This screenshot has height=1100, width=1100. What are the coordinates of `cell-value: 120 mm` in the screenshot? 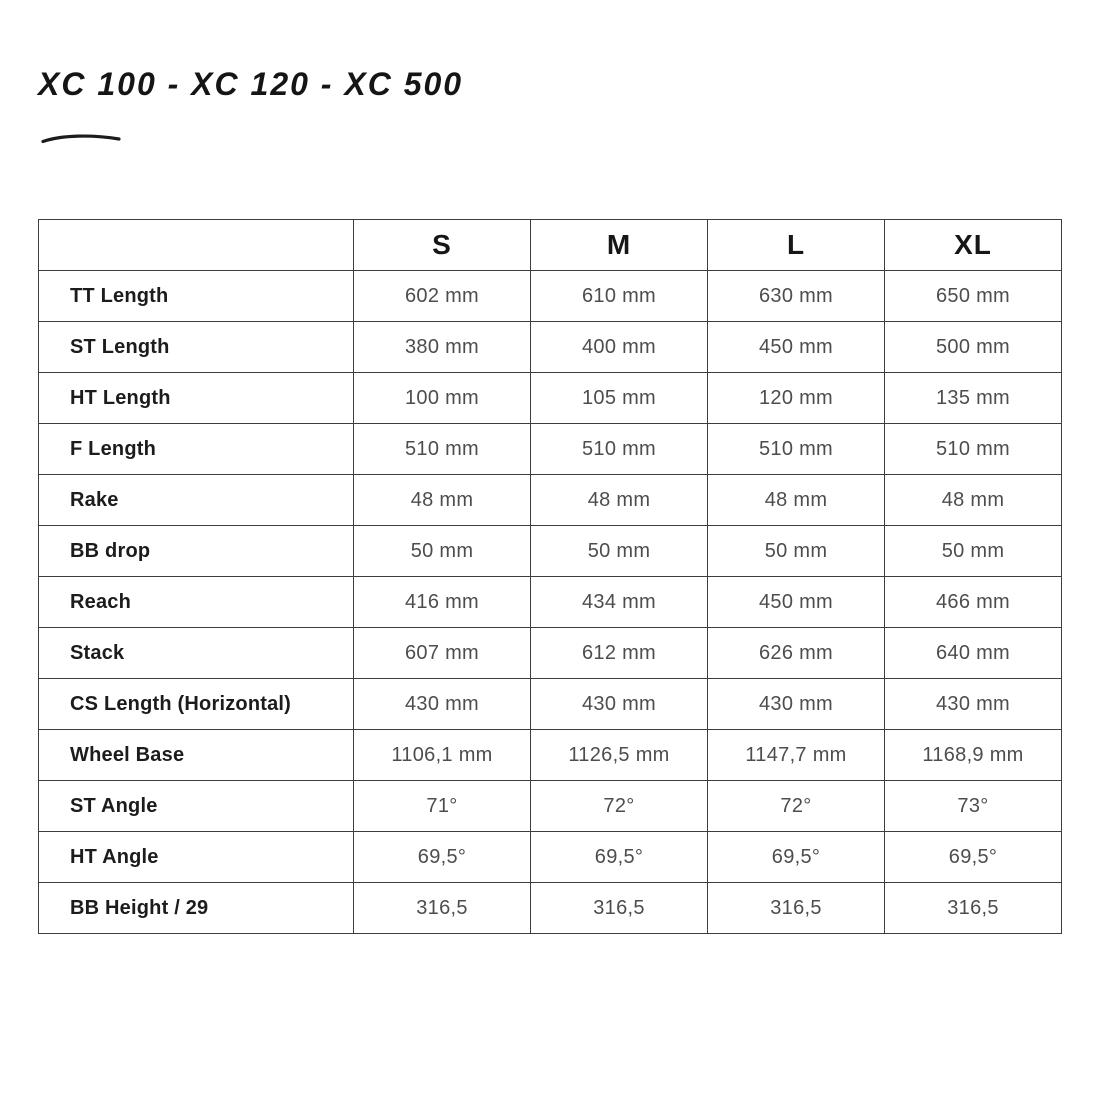 It's located at (796, 398).